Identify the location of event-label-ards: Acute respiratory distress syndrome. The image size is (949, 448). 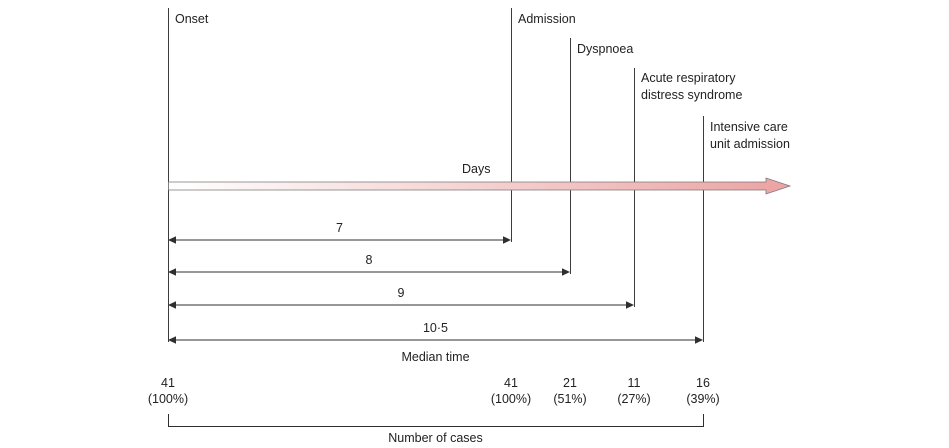
(692, 86).